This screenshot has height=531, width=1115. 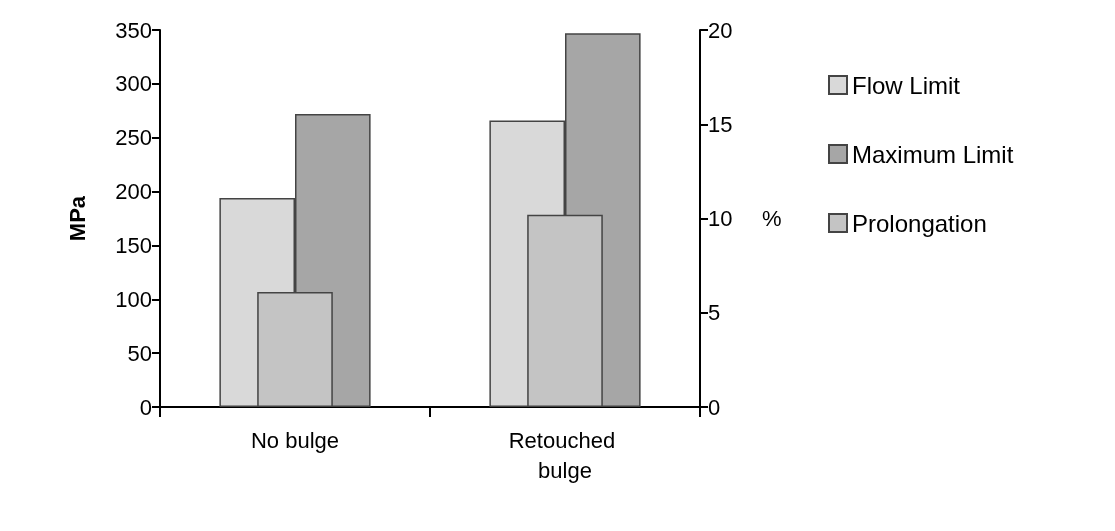 What do you see at coordinates (133, 30) in the screenshot?
I see `y-tick-label: 350` at bounding box center [133, 30].